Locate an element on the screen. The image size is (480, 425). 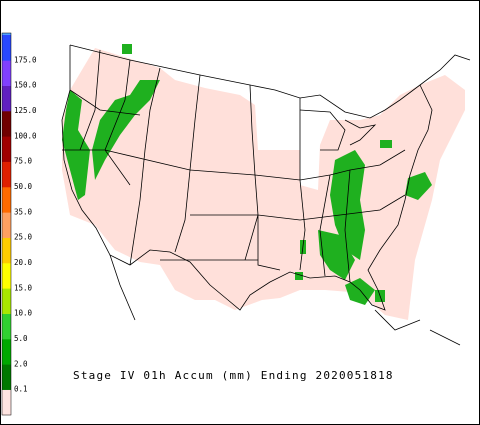
legend-label: 175.0 is located at coordinates (25, 59).